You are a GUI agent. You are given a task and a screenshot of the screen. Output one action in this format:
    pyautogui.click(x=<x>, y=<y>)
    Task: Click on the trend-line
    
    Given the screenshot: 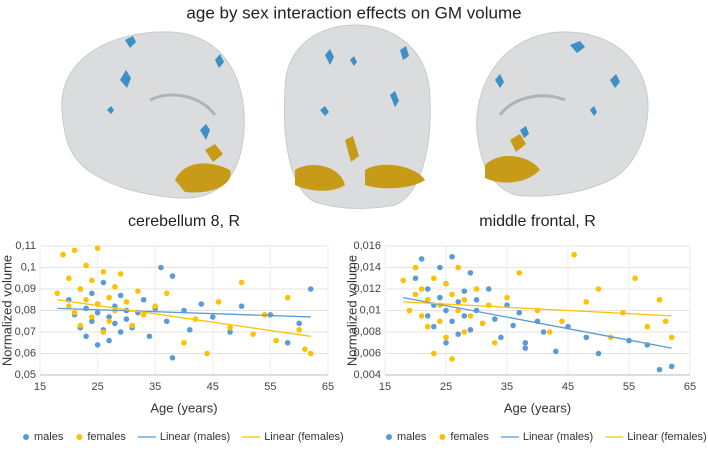 What is the action you would take?
    pyautogui.click(x=184, y=312)
    